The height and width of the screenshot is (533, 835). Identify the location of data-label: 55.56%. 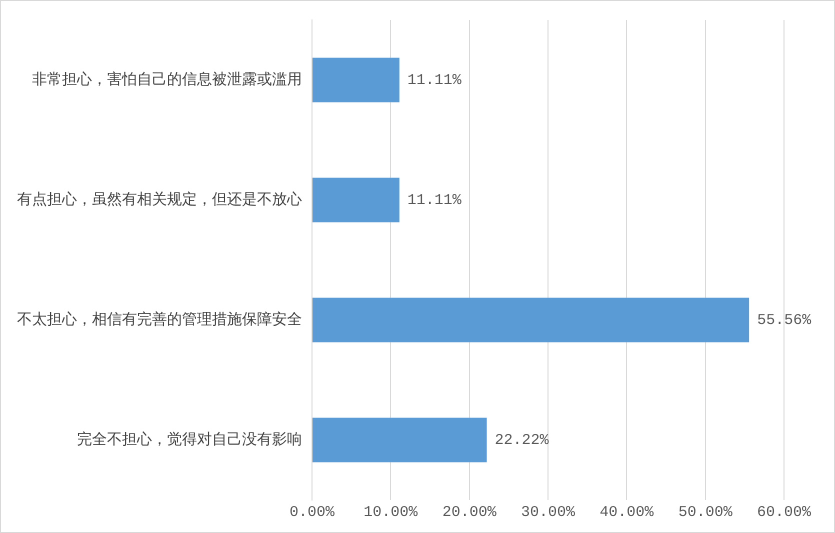
(784, 320).